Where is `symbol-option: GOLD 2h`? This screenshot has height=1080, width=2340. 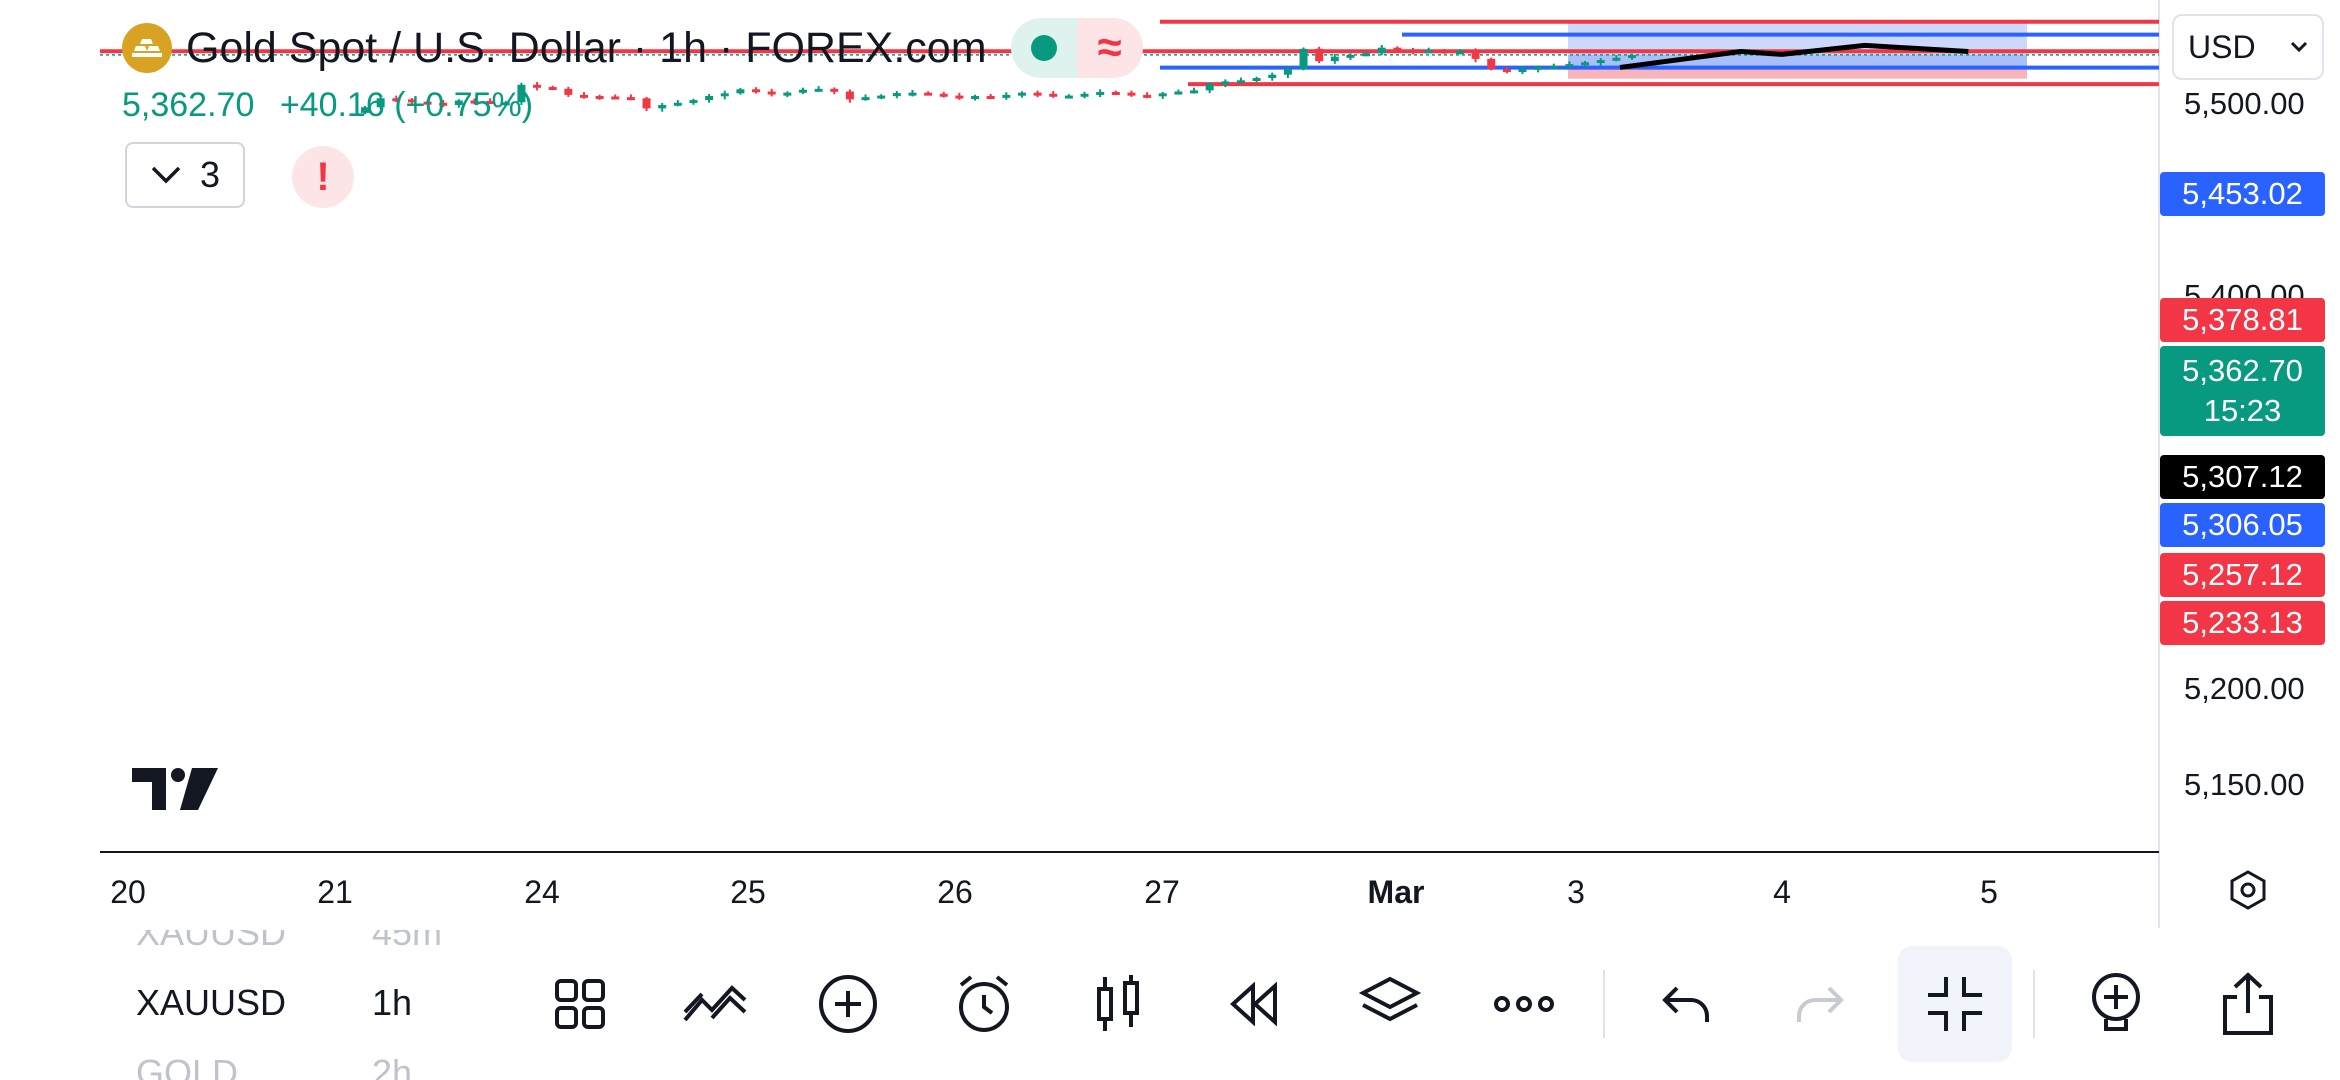 symbol-option: GOLD 2h is located at coordinates (274, 1066).